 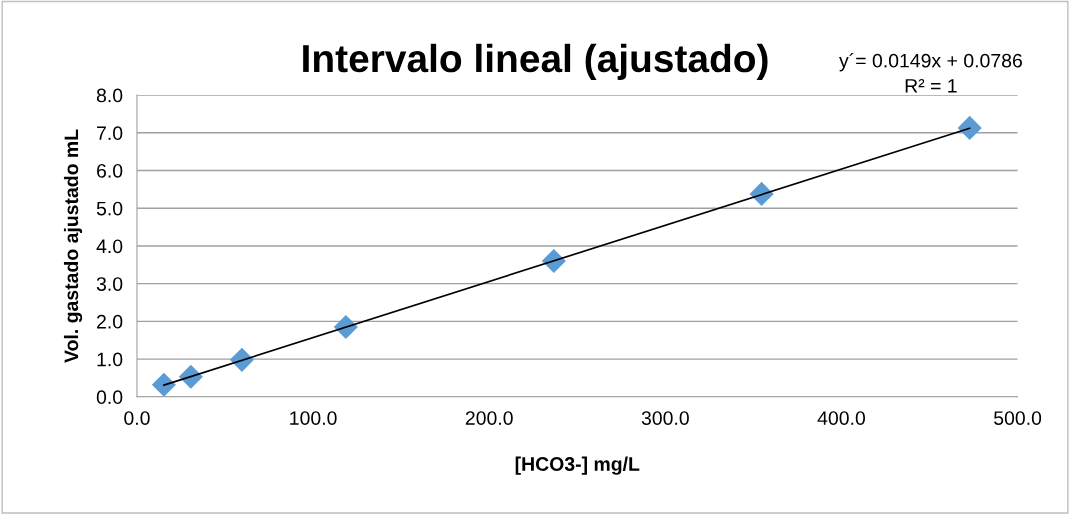 What do you see at coordinates (577, 465) in the screenshot?
I see `x-axis-title: [HCO3-] mg/L` at bounding box center [577, 465].